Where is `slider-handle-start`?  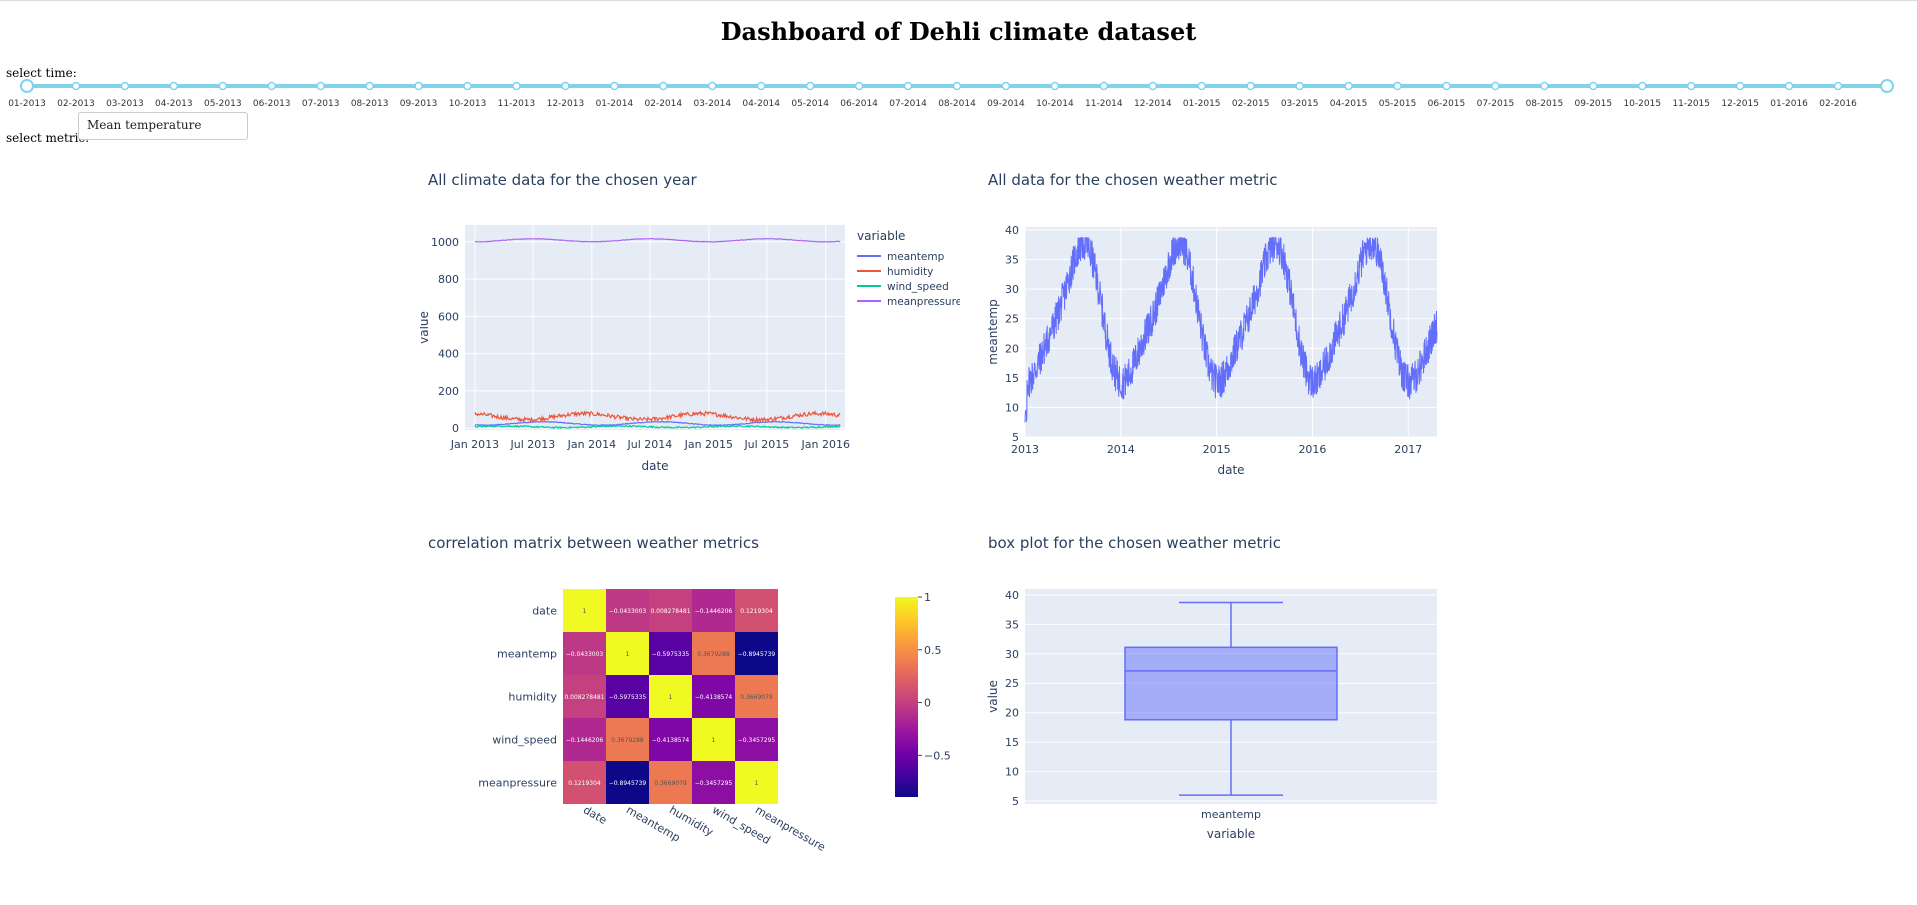 slider-handle-start is located at coordinates (27, 86).